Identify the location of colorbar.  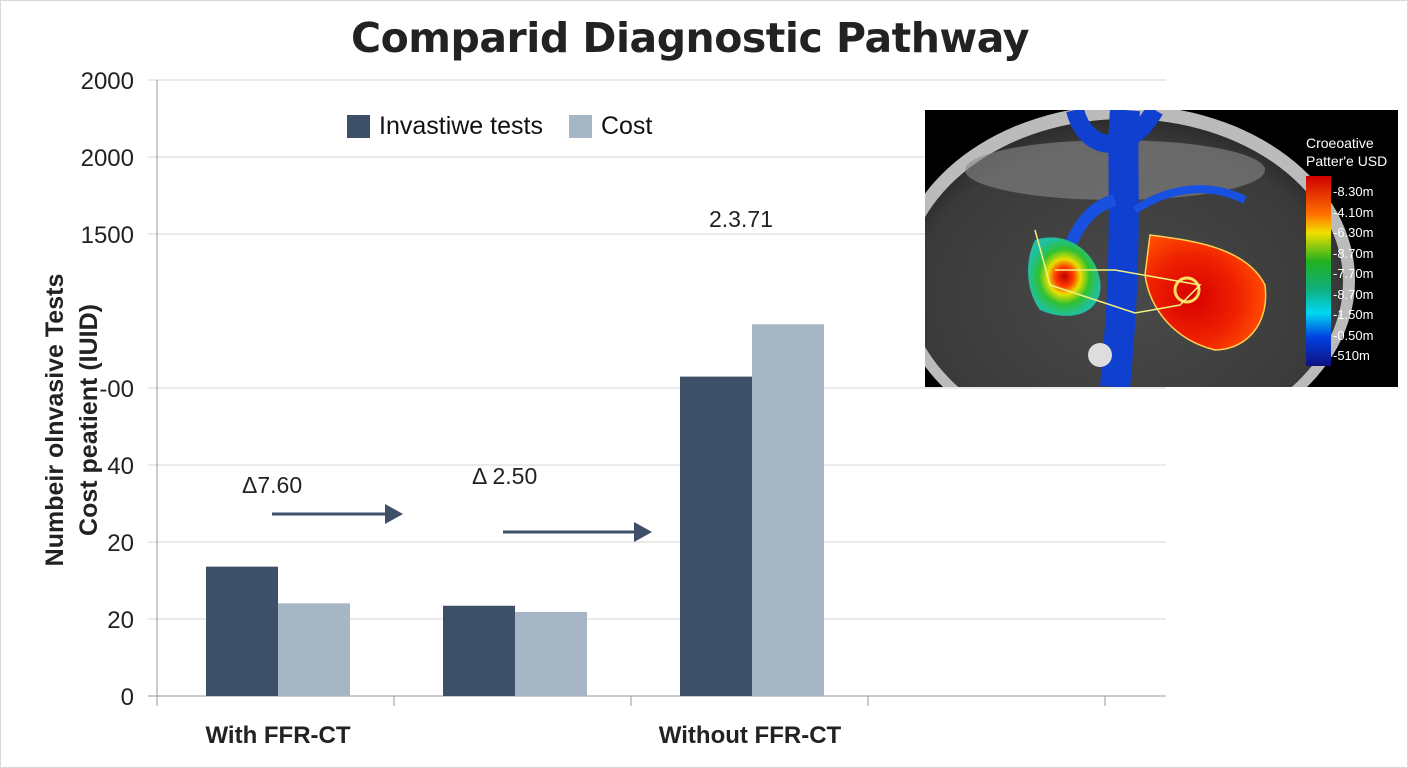
(1318, 271).